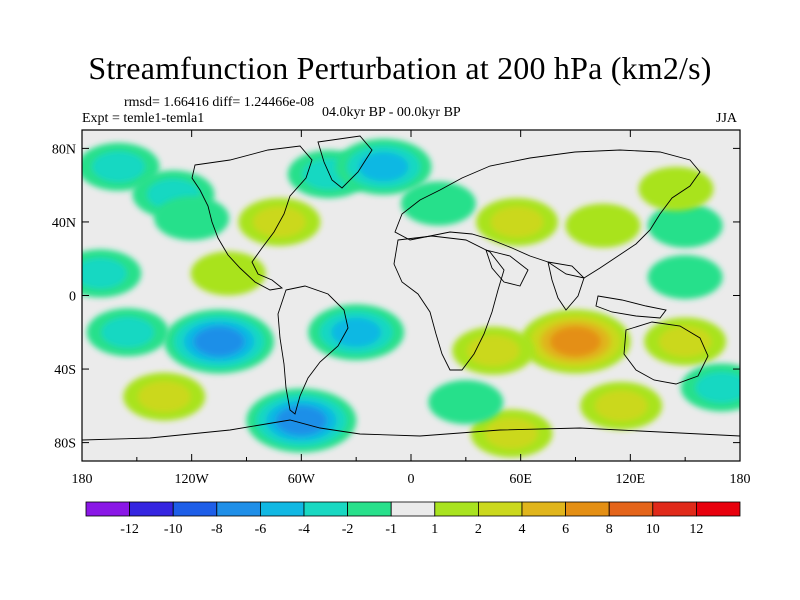 This screenshot has width=800, height=600. Describe the element at coordinates (219, 102) in the screenshot. I see `stats-text: rmsd= 1.66416 diff= 1.24466e-08` at that location.